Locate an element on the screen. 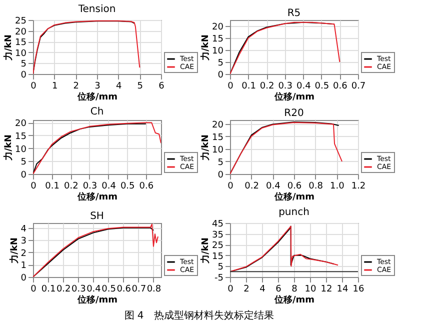 This screenshot has height=335, width=425. x-tick-label: 1.2 is located at coordinates (358, 187).